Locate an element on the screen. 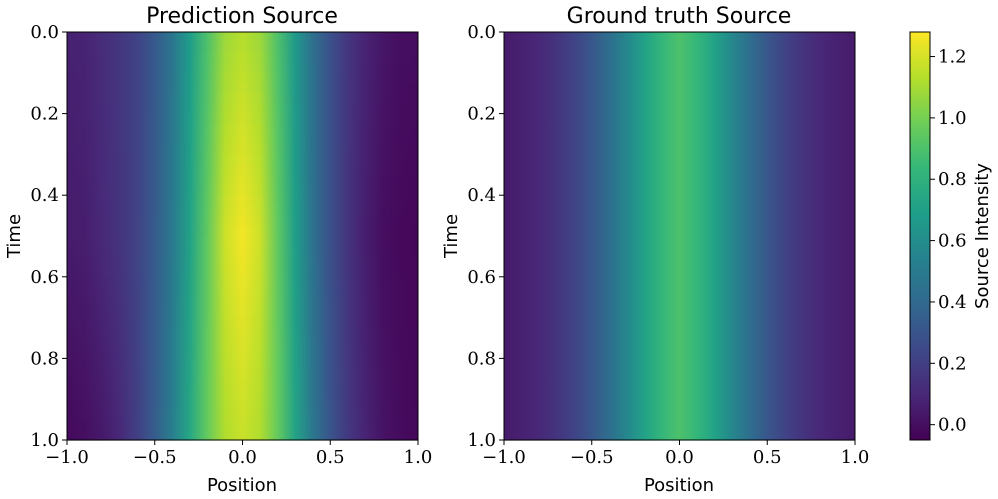 This screenshot has height=499, width=998. colorbar: 0.0 0.2 0.4 0.6 0.8 1.0 1.2 Source Intensity is located at coordinates (951, 236).